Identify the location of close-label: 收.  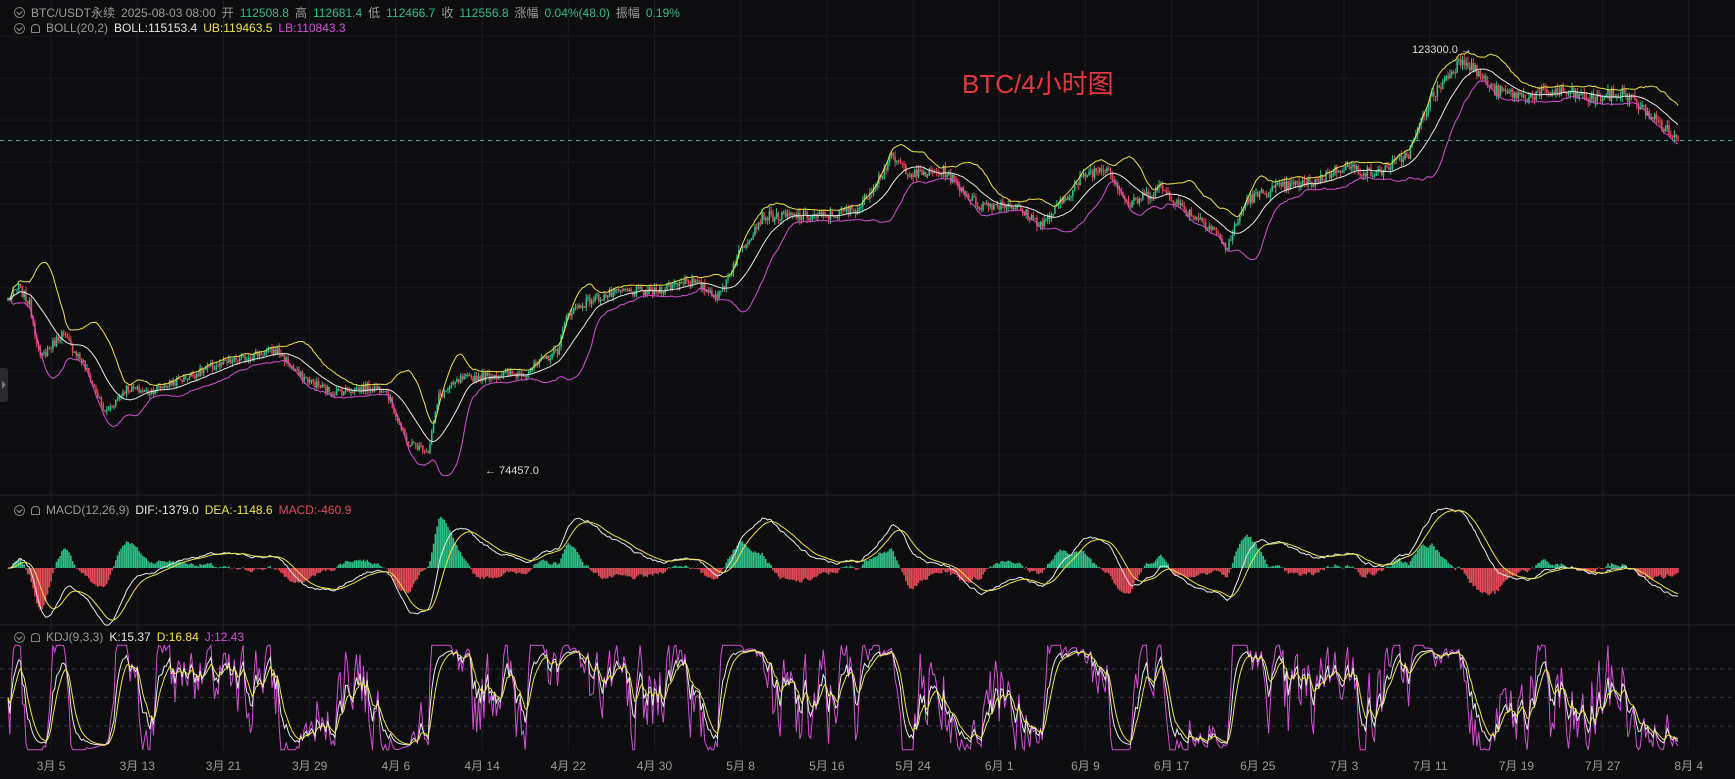
(447, 13).